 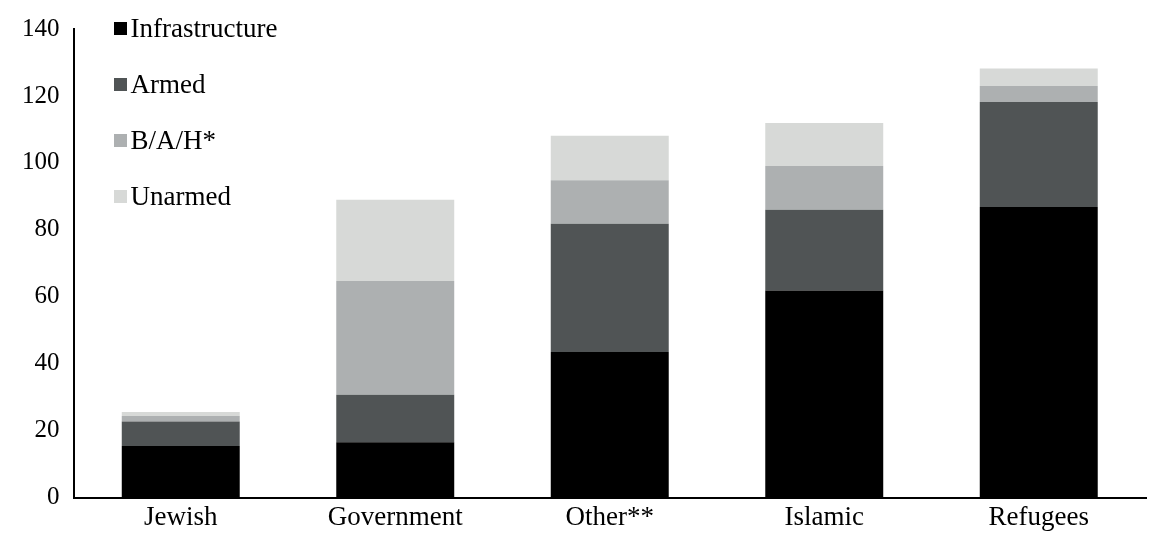 What do you see at coordinates (41, 94) in the screenshot?
I see `y-tick-label: 120` at bounding box center [41, 94].